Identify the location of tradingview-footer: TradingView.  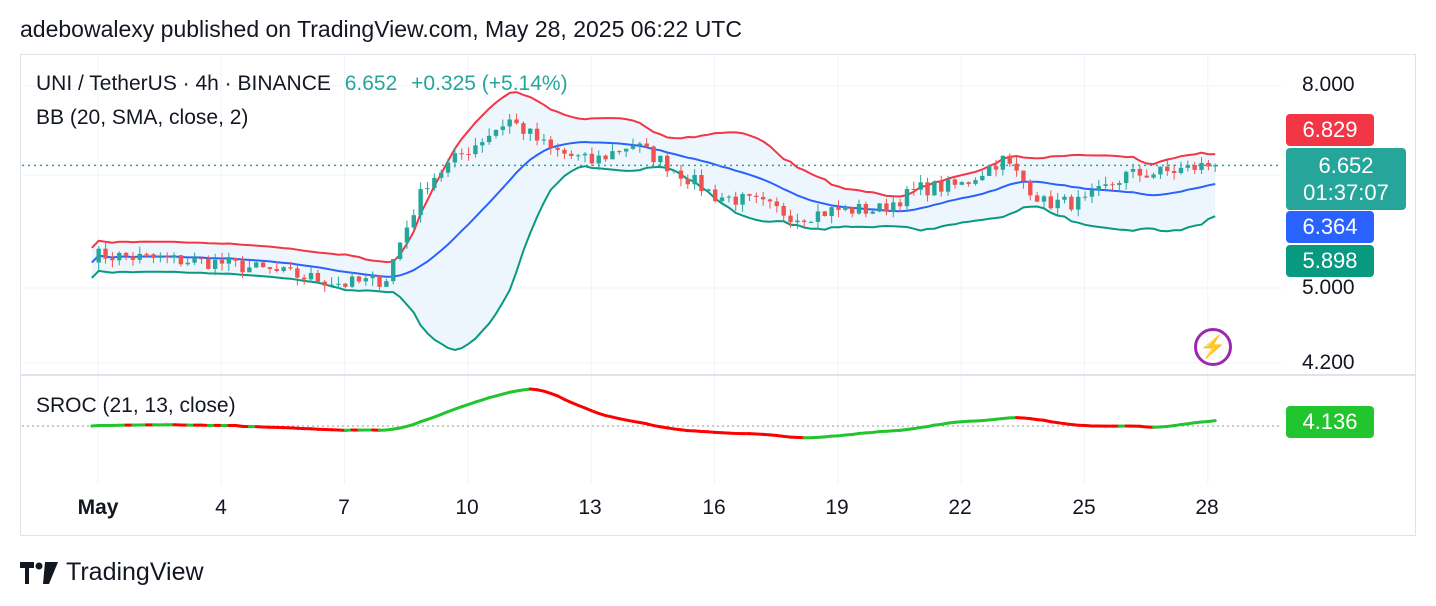
(112, 572).